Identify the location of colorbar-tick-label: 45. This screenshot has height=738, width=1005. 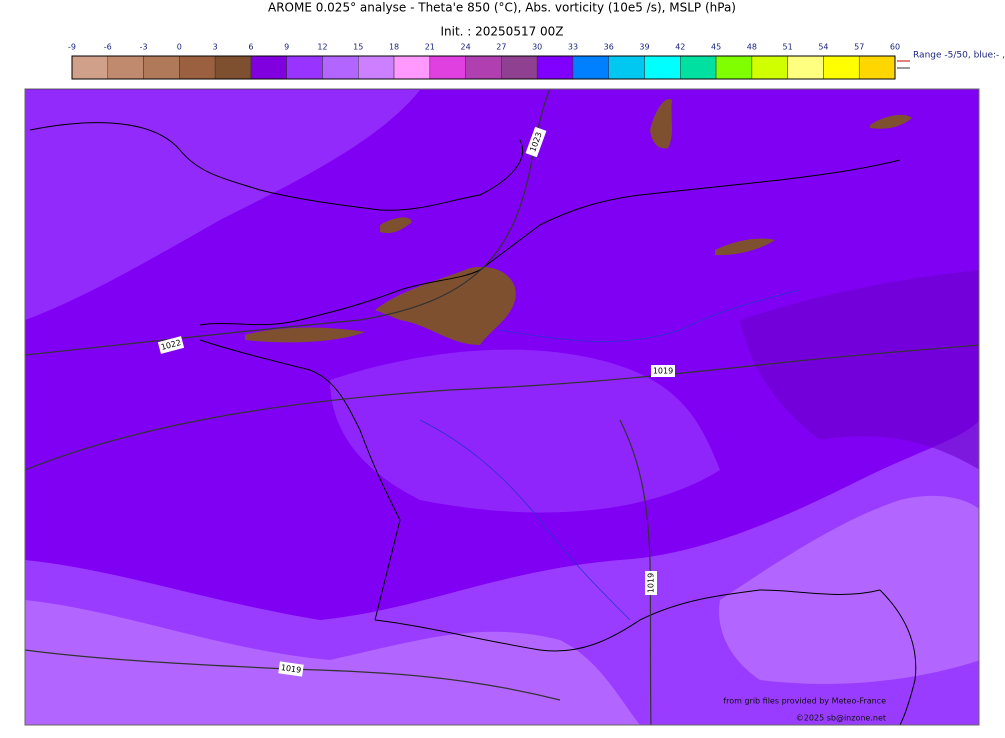
(716, 47).